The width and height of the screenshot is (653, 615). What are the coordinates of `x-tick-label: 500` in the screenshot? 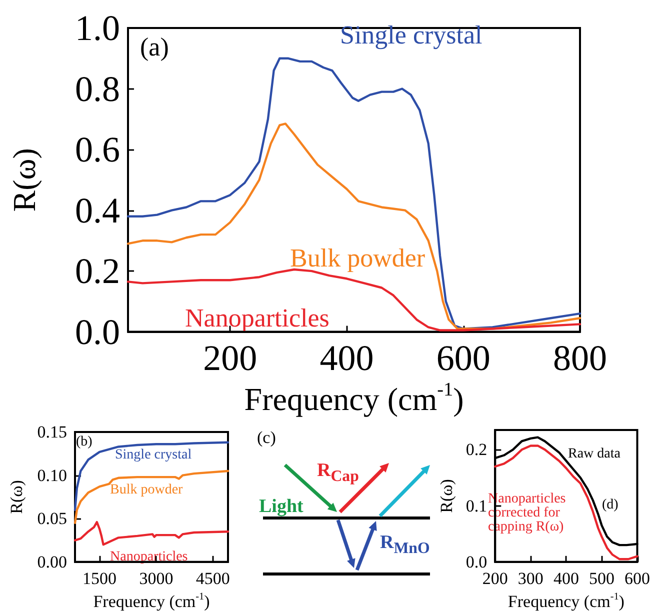 It's located at (601, 578).